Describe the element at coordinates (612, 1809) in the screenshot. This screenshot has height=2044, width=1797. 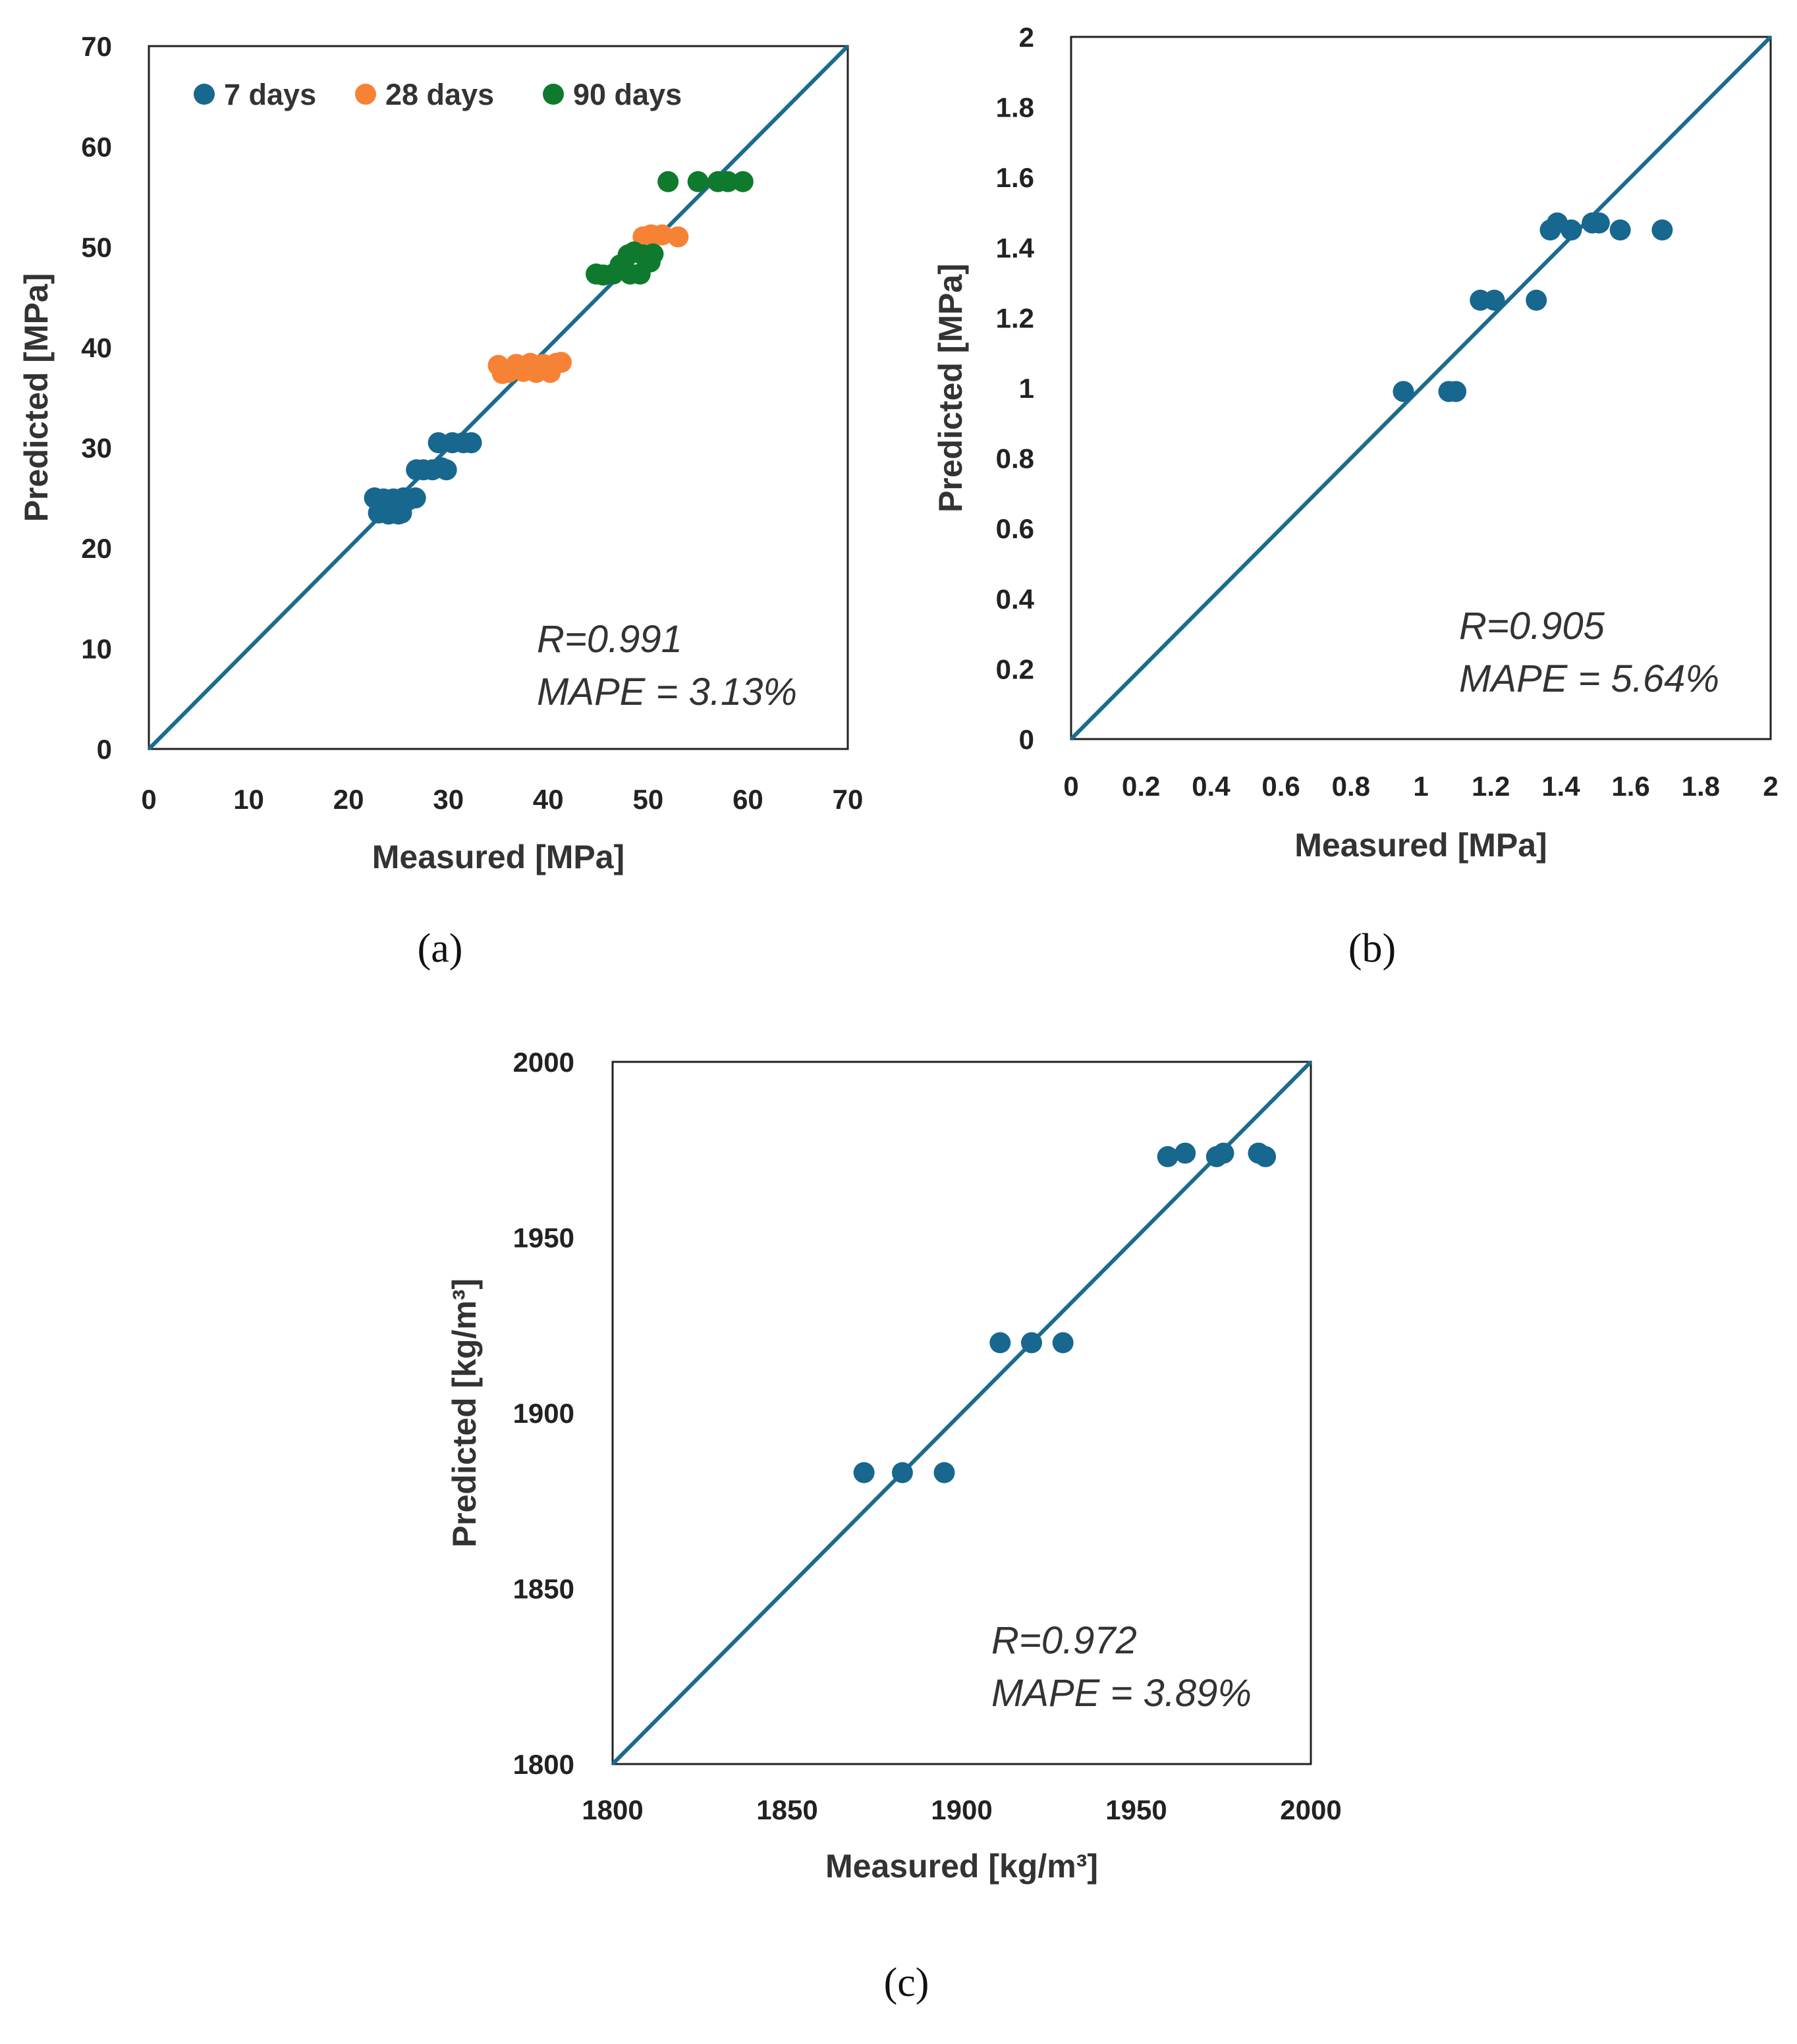
I see `x-tick-label: 1800` at that location.